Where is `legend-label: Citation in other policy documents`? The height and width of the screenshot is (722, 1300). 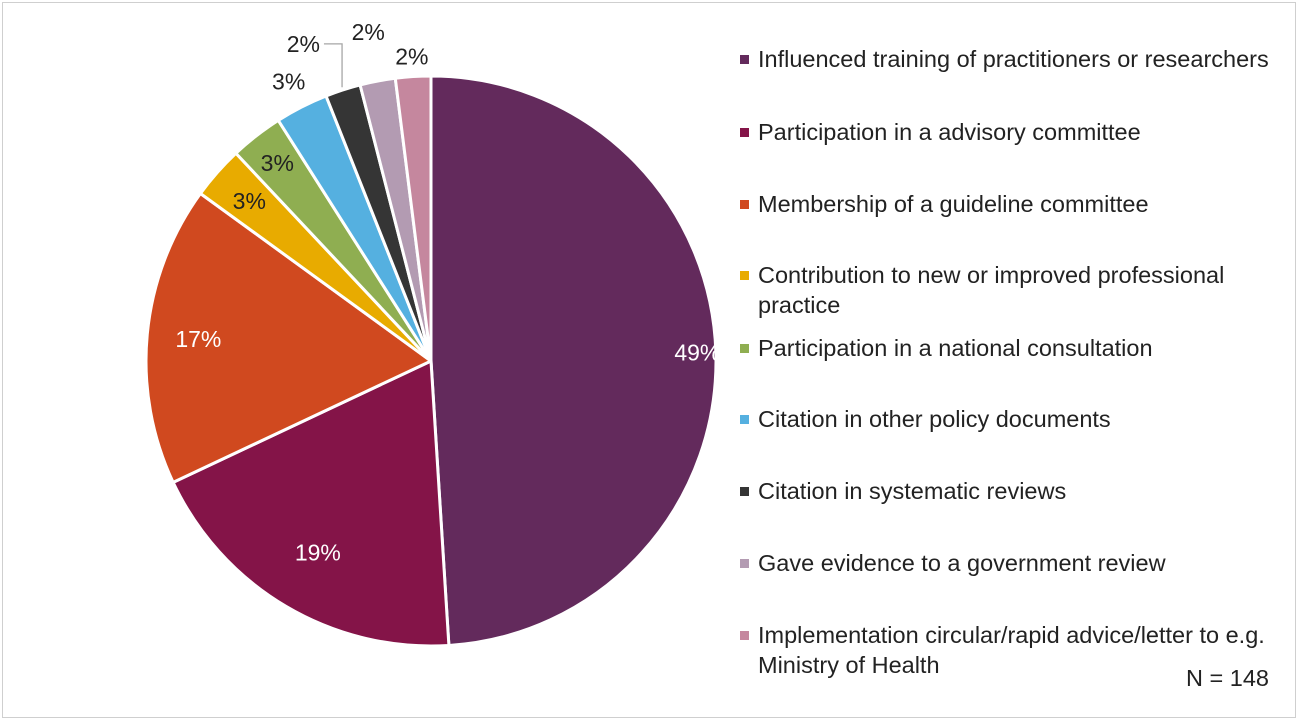
legend-label: Citation in other policy documents is located at coordinates (934, 419).